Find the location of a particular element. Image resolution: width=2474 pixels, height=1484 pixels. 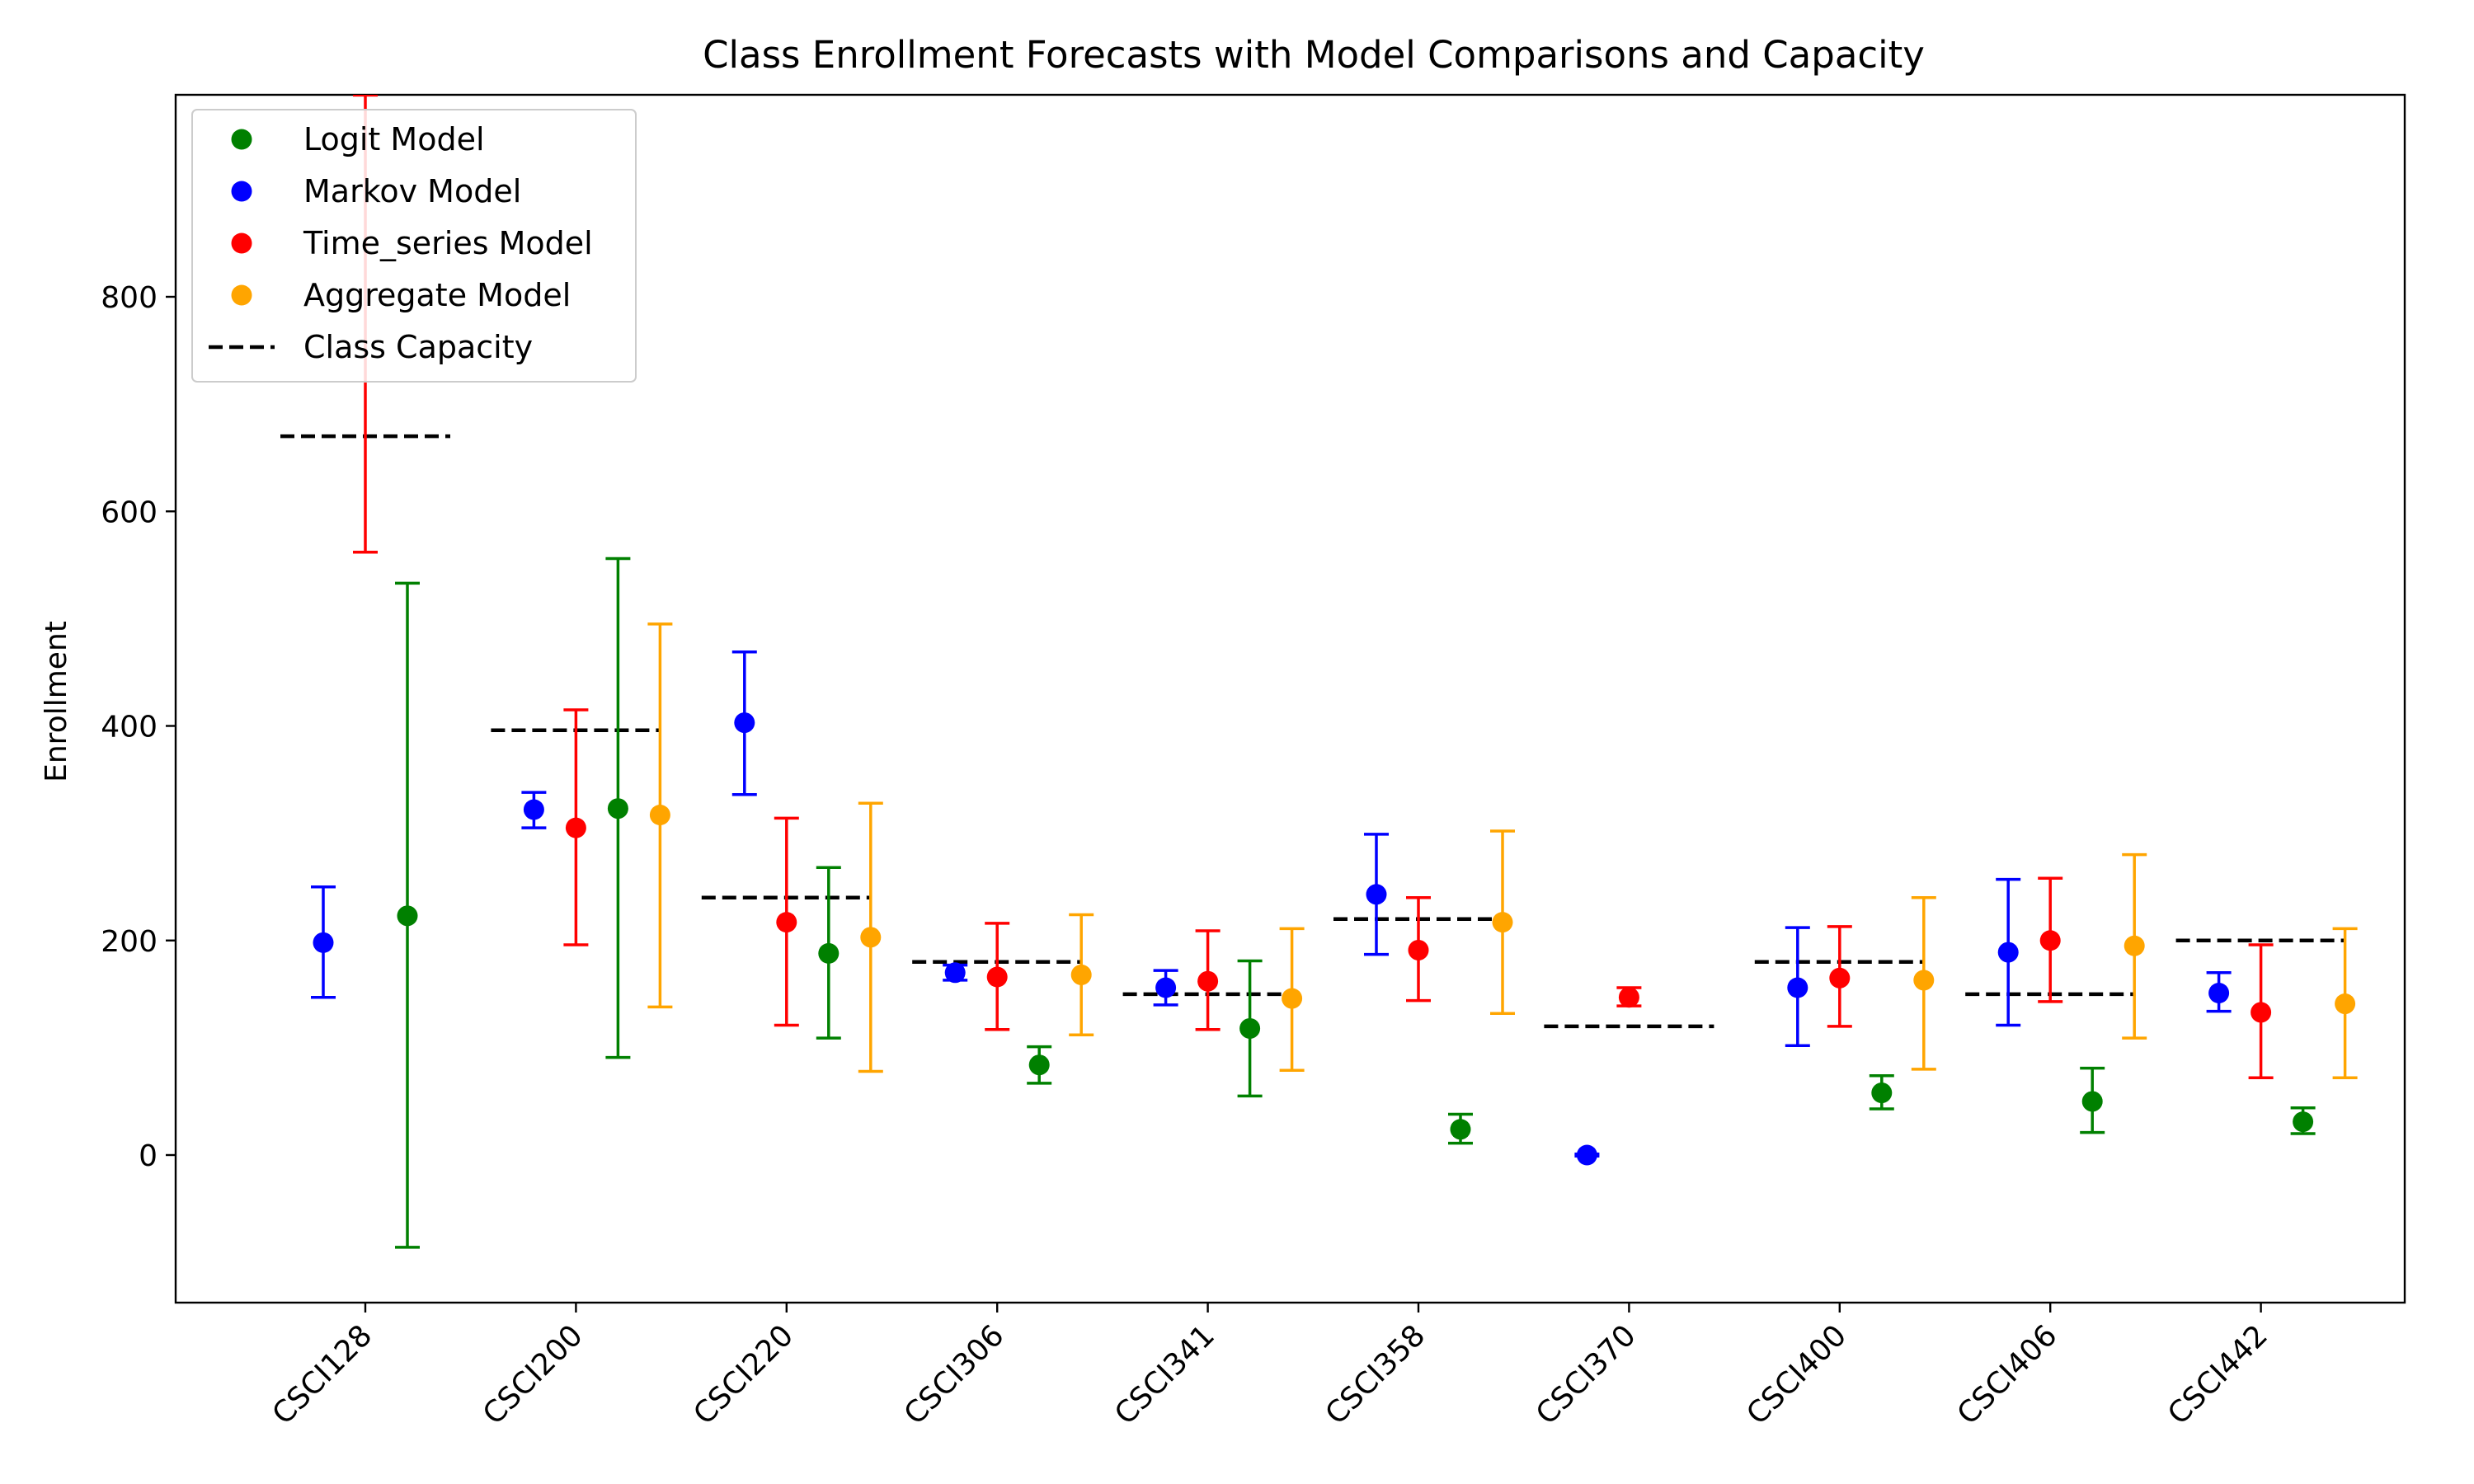

legend-frame is located at coordinates (414, 246).